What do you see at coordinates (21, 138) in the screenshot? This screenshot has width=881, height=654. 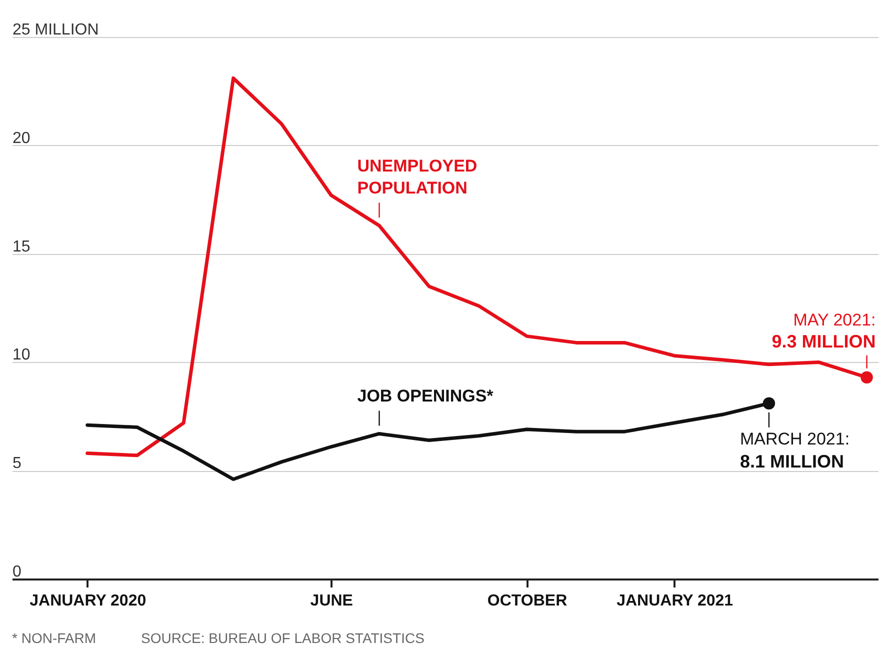 I see `y-tick-label: 20` at bounding box center [21, 138].